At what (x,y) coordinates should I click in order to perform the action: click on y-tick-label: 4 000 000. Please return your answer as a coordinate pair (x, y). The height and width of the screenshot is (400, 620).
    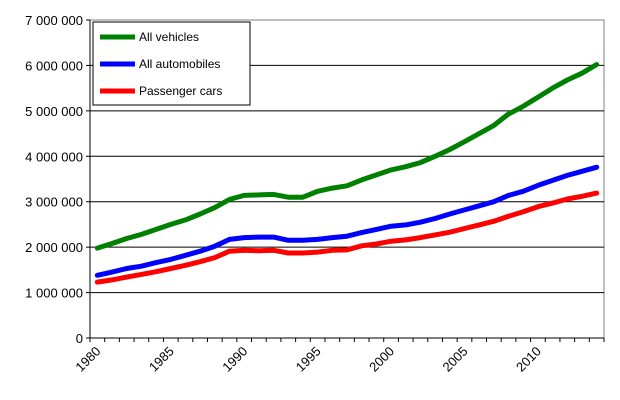
    Looking at the image, I should click on (54, 156).